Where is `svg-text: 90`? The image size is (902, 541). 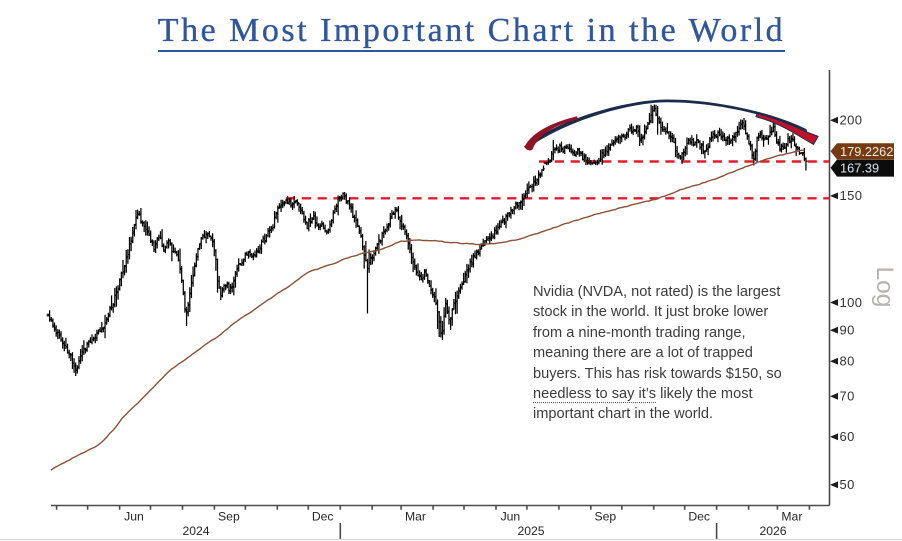 svg-text: 90 is located at coordinates (847, 330).